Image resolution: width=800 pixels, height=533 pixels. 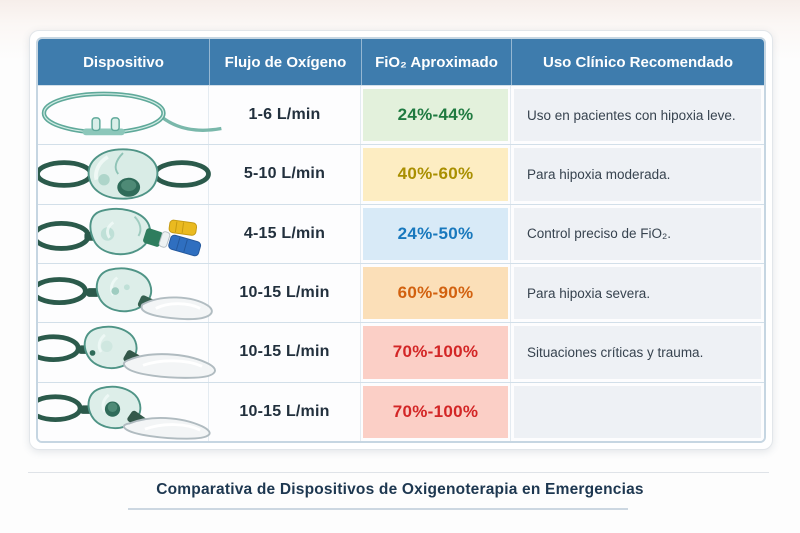 I want to click on use-cell: Control preciso de FiO₂., so click(x=637, y=234).